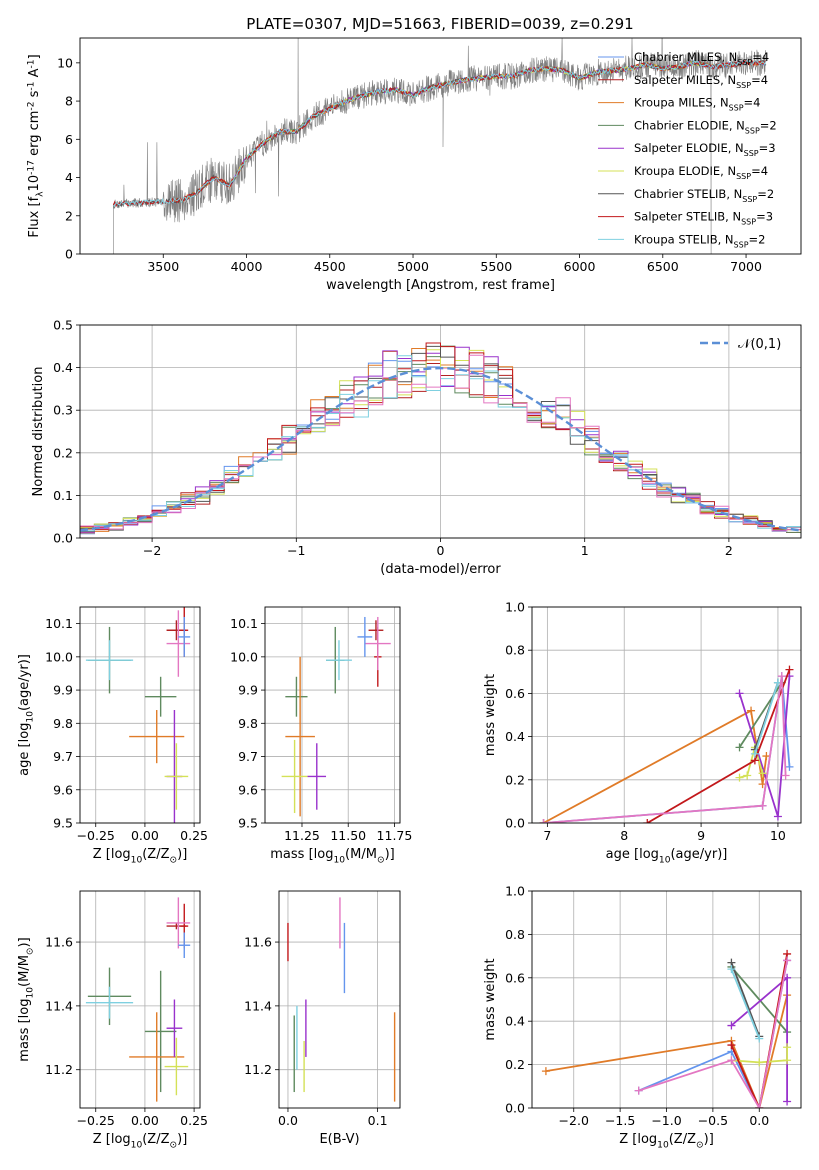 The image size is (819, 1170). Describe the element at coordinates (701, 172) in the screenshot. I see `legend-label: Kroupa ELODIE, NSSP=4` at that location.